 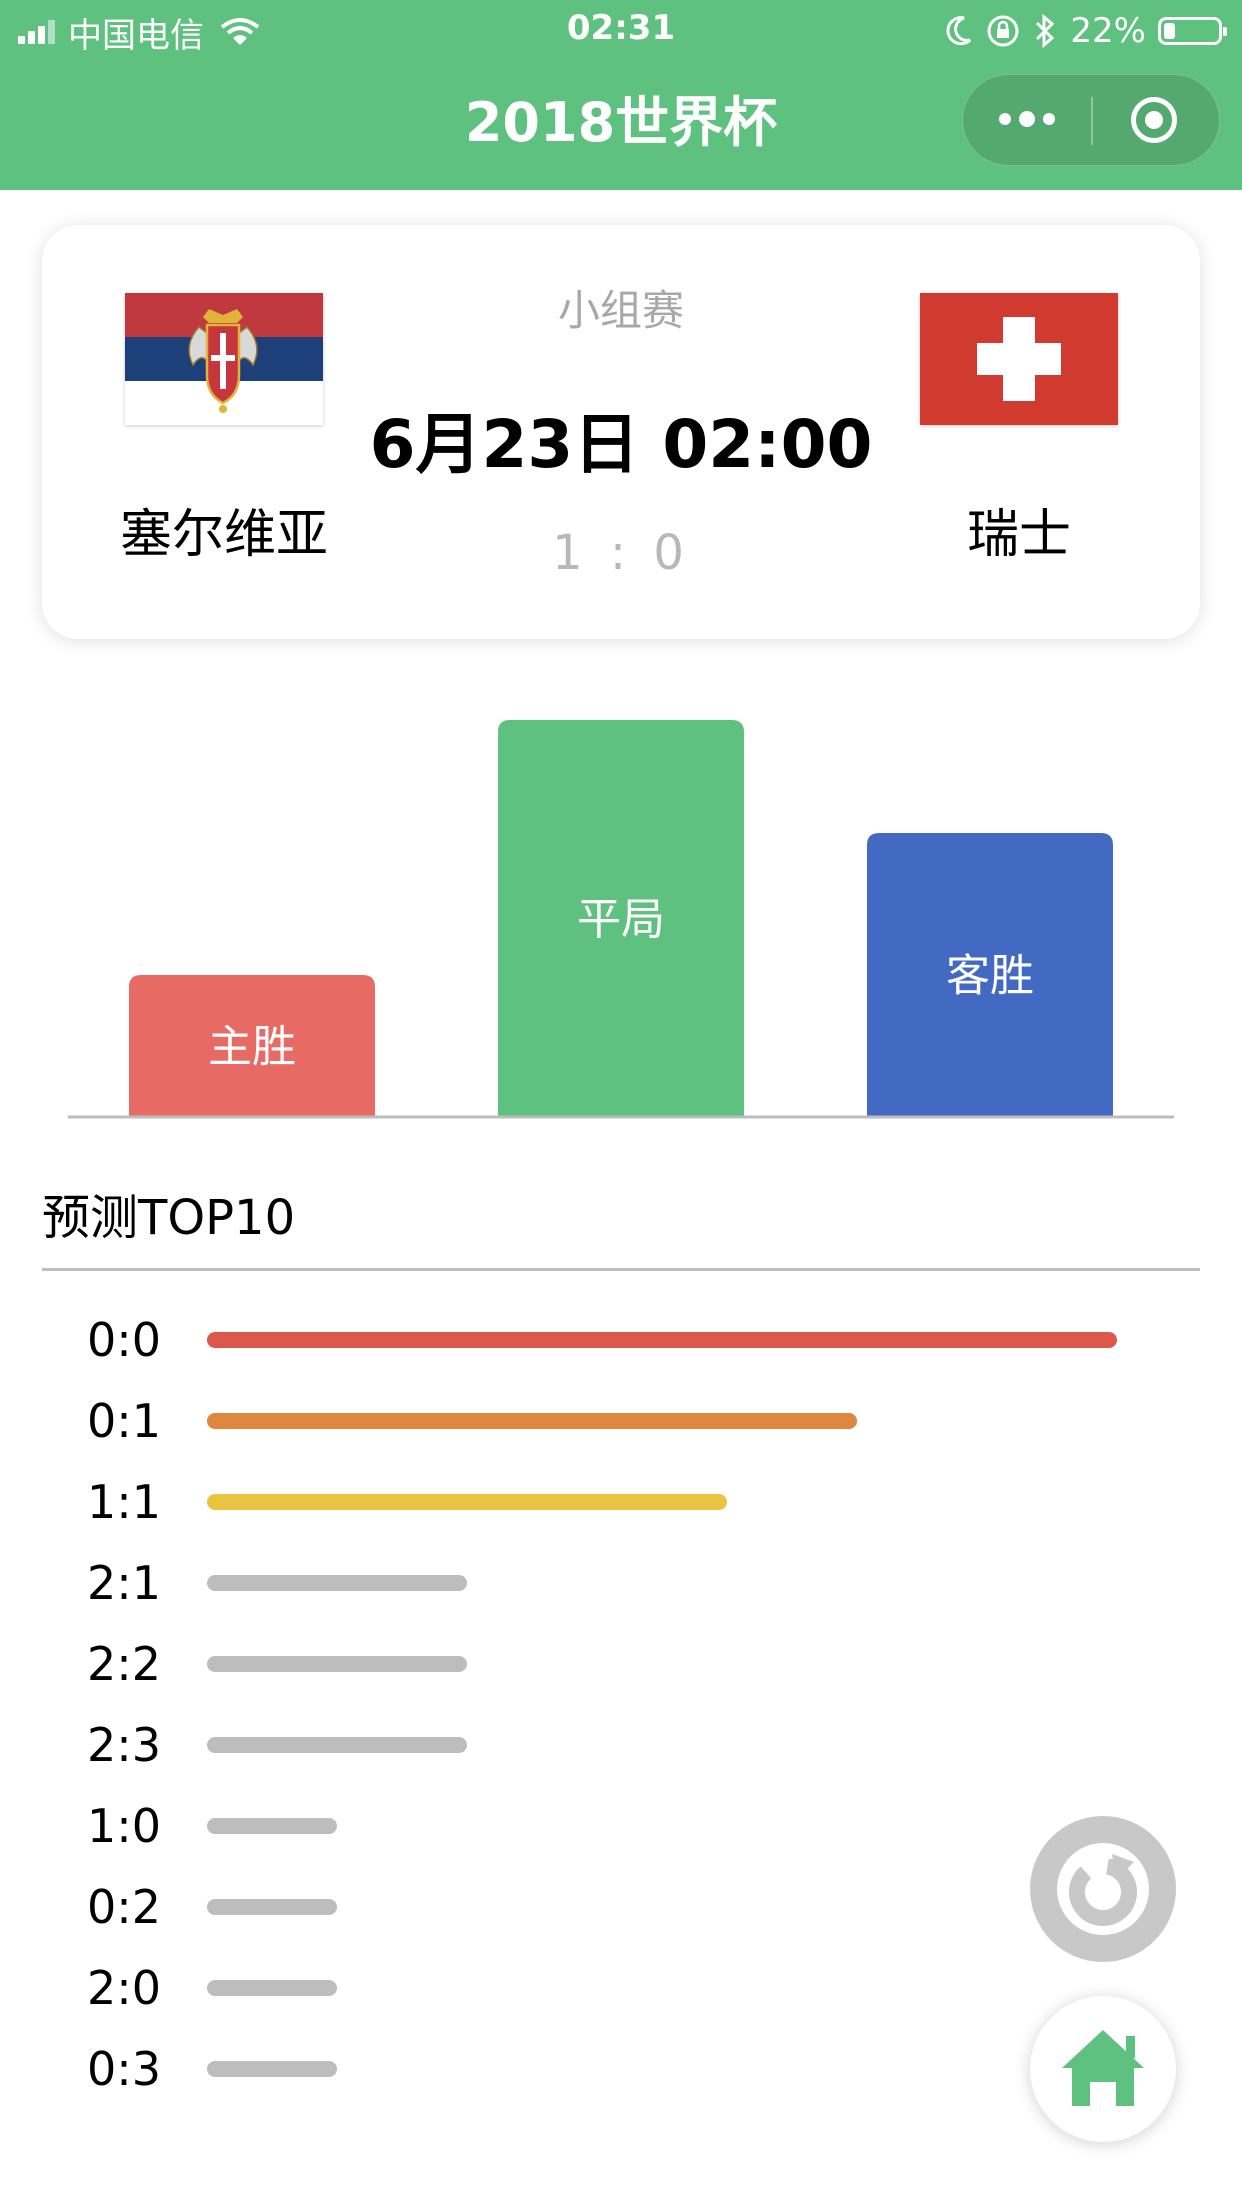 What do you see at coordinates (223, 535) in the screenshot?
I see `home-team-name: 塞尔维亚` at bounding box center [223, 535].